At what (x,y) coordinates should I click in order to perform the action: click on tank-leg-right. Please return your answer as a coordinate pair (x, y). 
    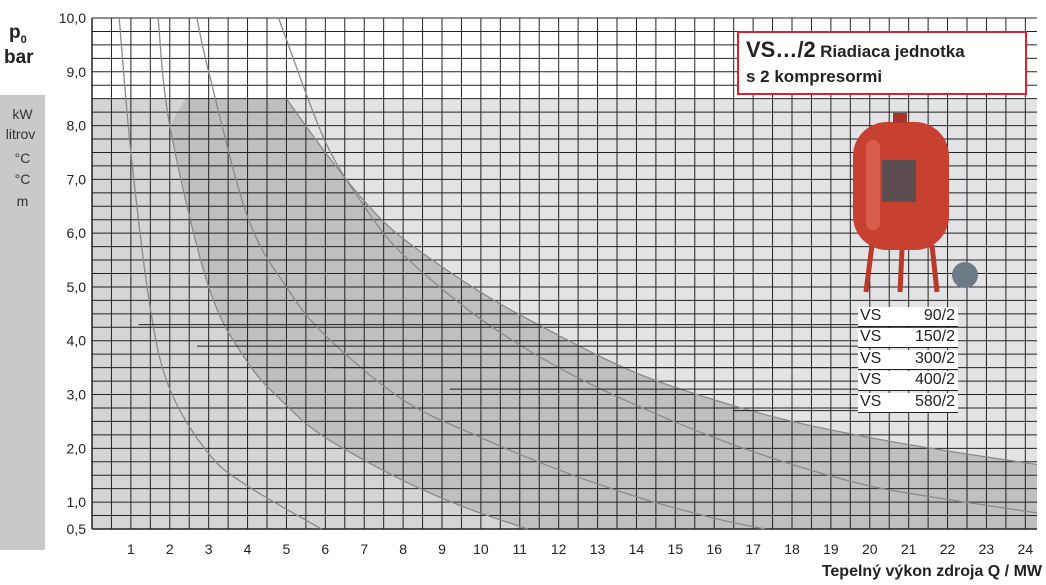
    Looking at the image, I should click on (934, 268).